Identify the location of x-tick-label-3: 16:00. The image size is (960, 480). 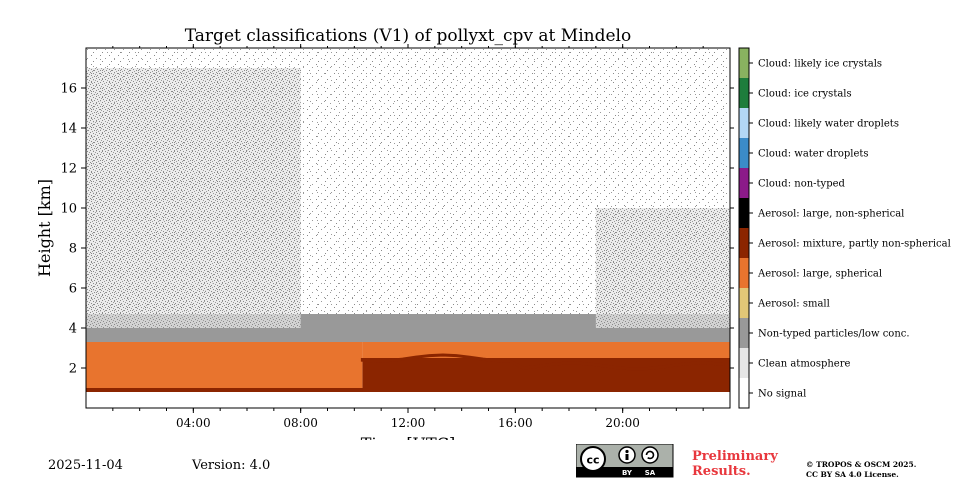
(515, 423).